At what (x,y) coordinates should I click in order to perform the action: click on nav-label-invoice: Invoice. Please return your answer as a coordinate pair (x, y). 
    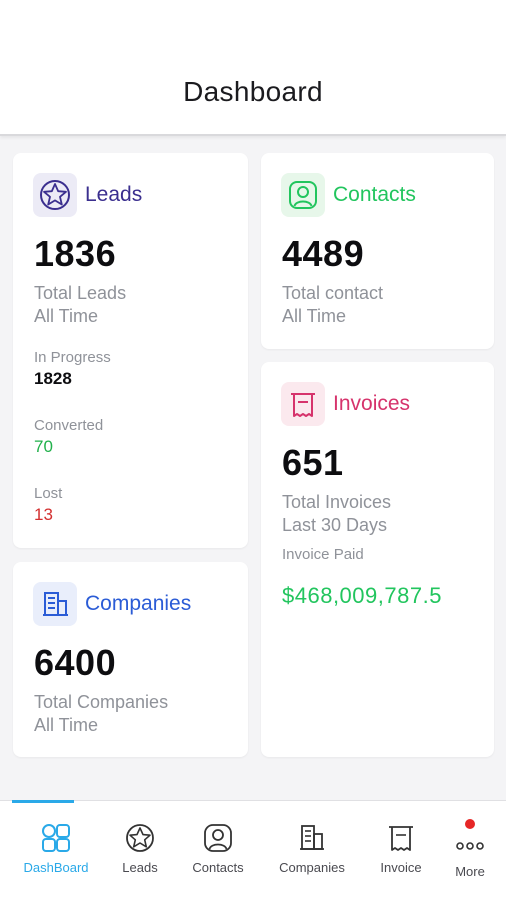
    Looking at the image, I should click on (401, 867).